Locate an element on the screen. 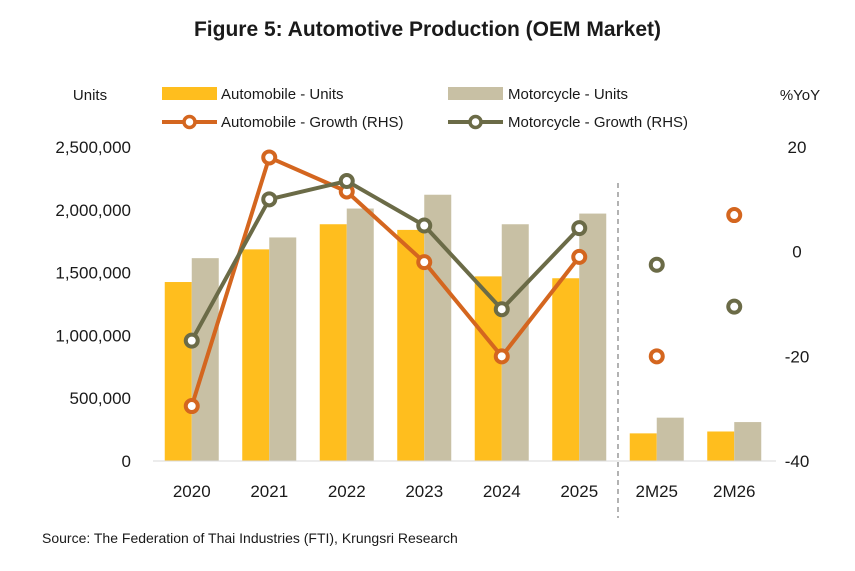  left-axis-label: Units is located at coordinates (90, 95).